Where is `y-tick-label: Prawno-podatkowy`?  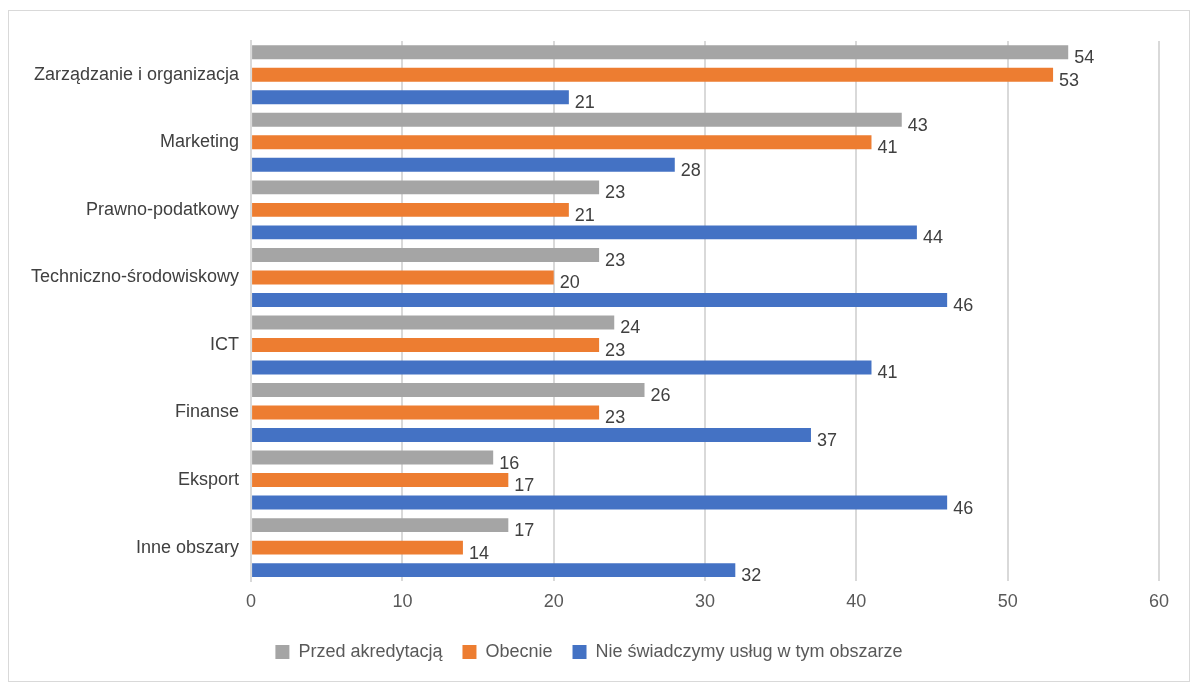
y-tick-label: Prawno-podatkowy is located at coordinates (162, 208).